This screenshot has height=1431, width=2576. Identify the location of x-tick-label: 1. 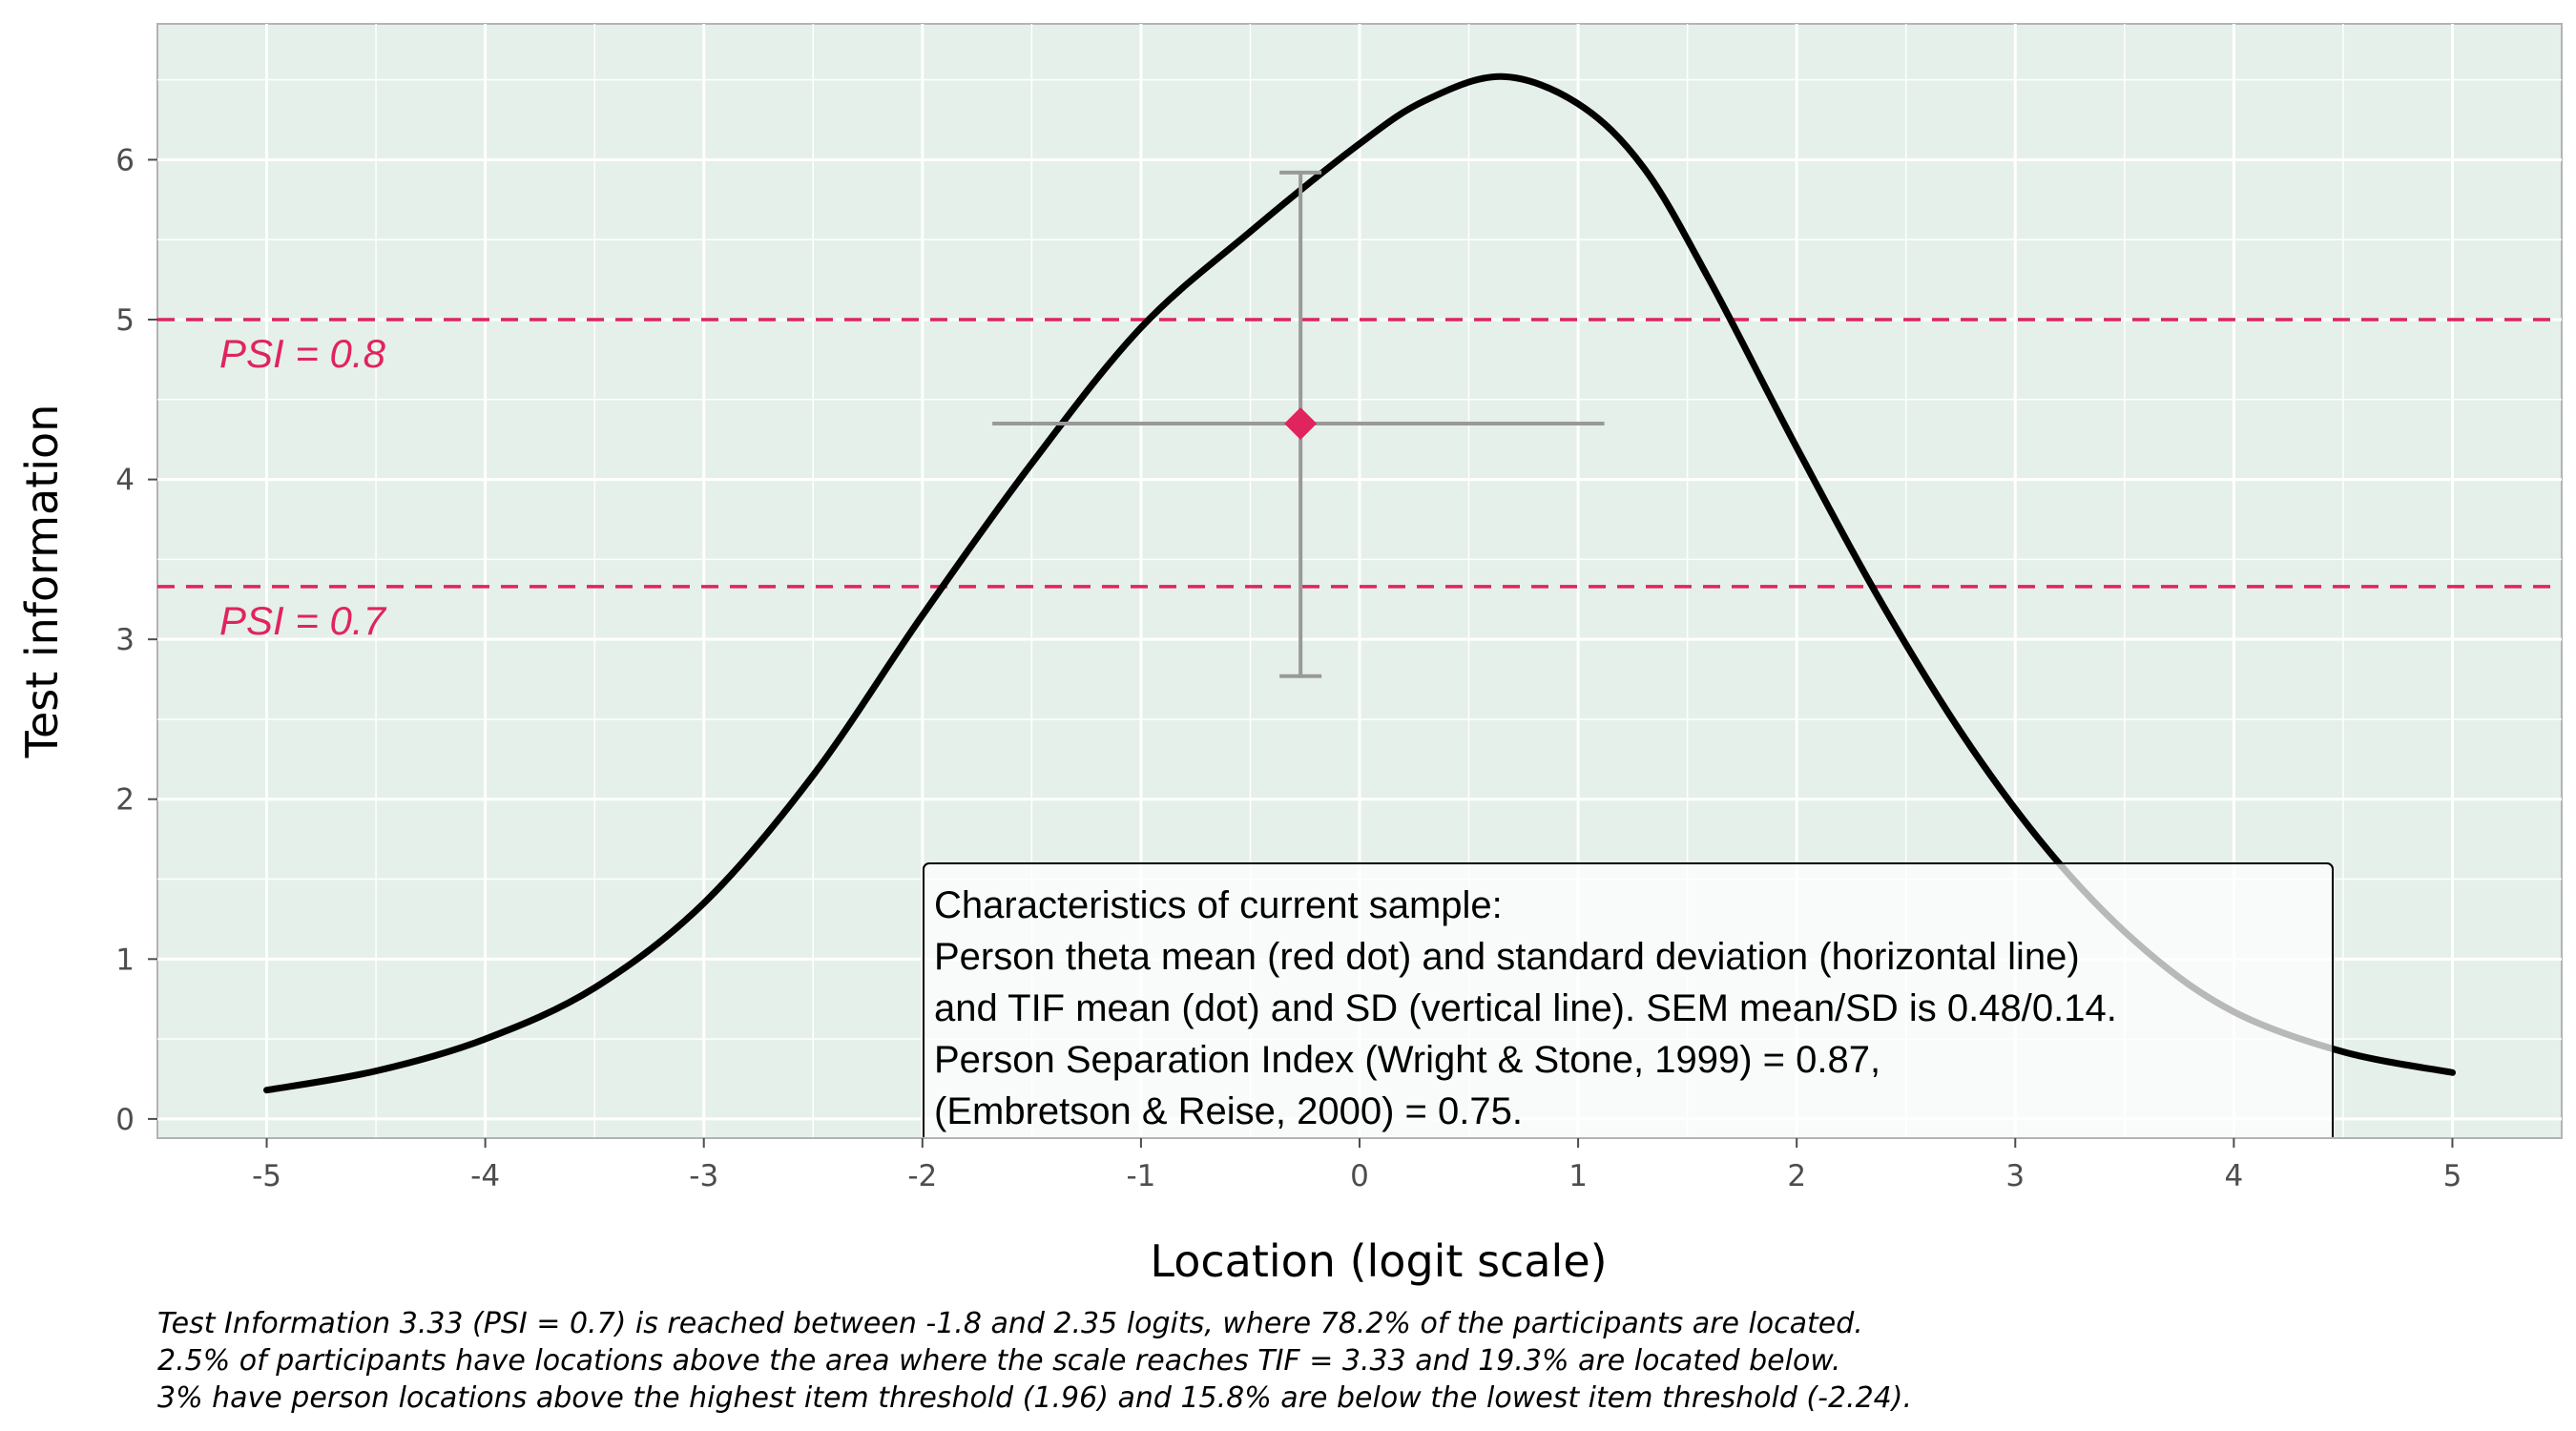
(1578, 1176).